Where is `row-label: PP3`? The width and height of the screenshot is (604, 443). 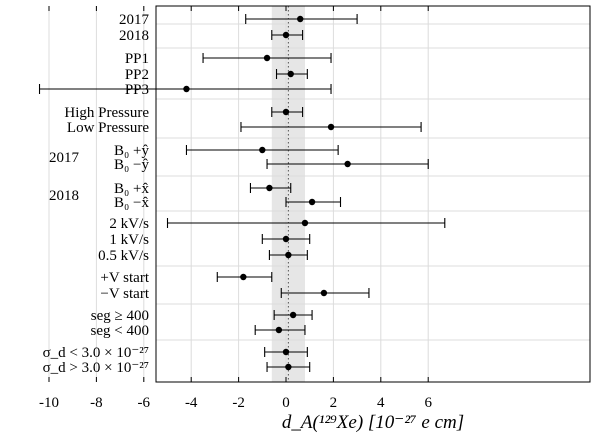 row-label: PP3 is located at coordinates (137, 90).